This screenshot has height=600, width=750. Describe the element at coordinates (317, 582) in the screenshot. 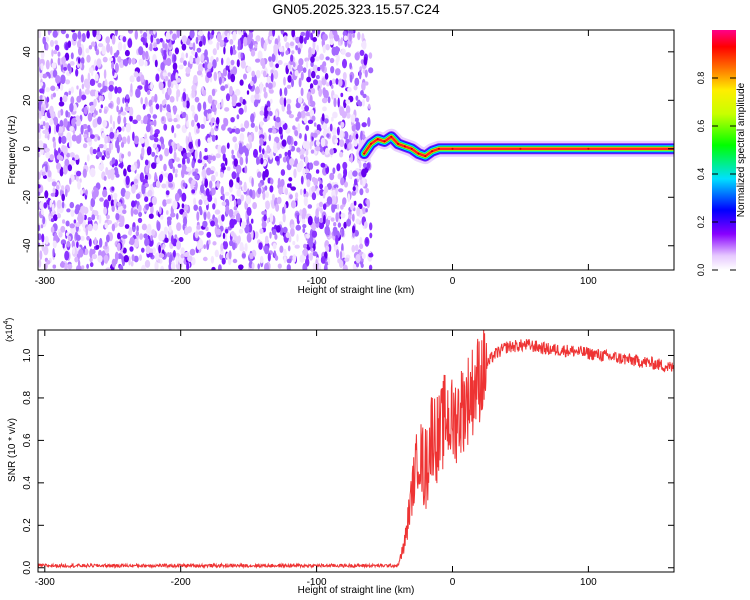

I see `x-tick-label: -100` at that location.